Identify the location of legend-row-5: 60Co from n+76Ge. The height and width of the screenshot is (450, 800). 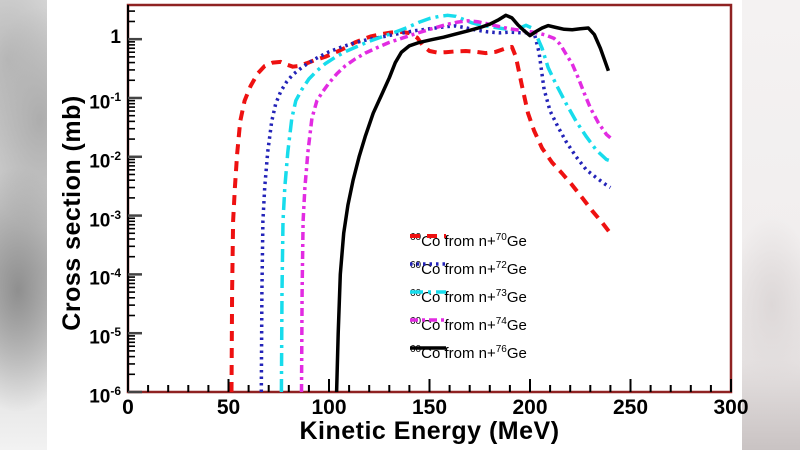
(468, 353).